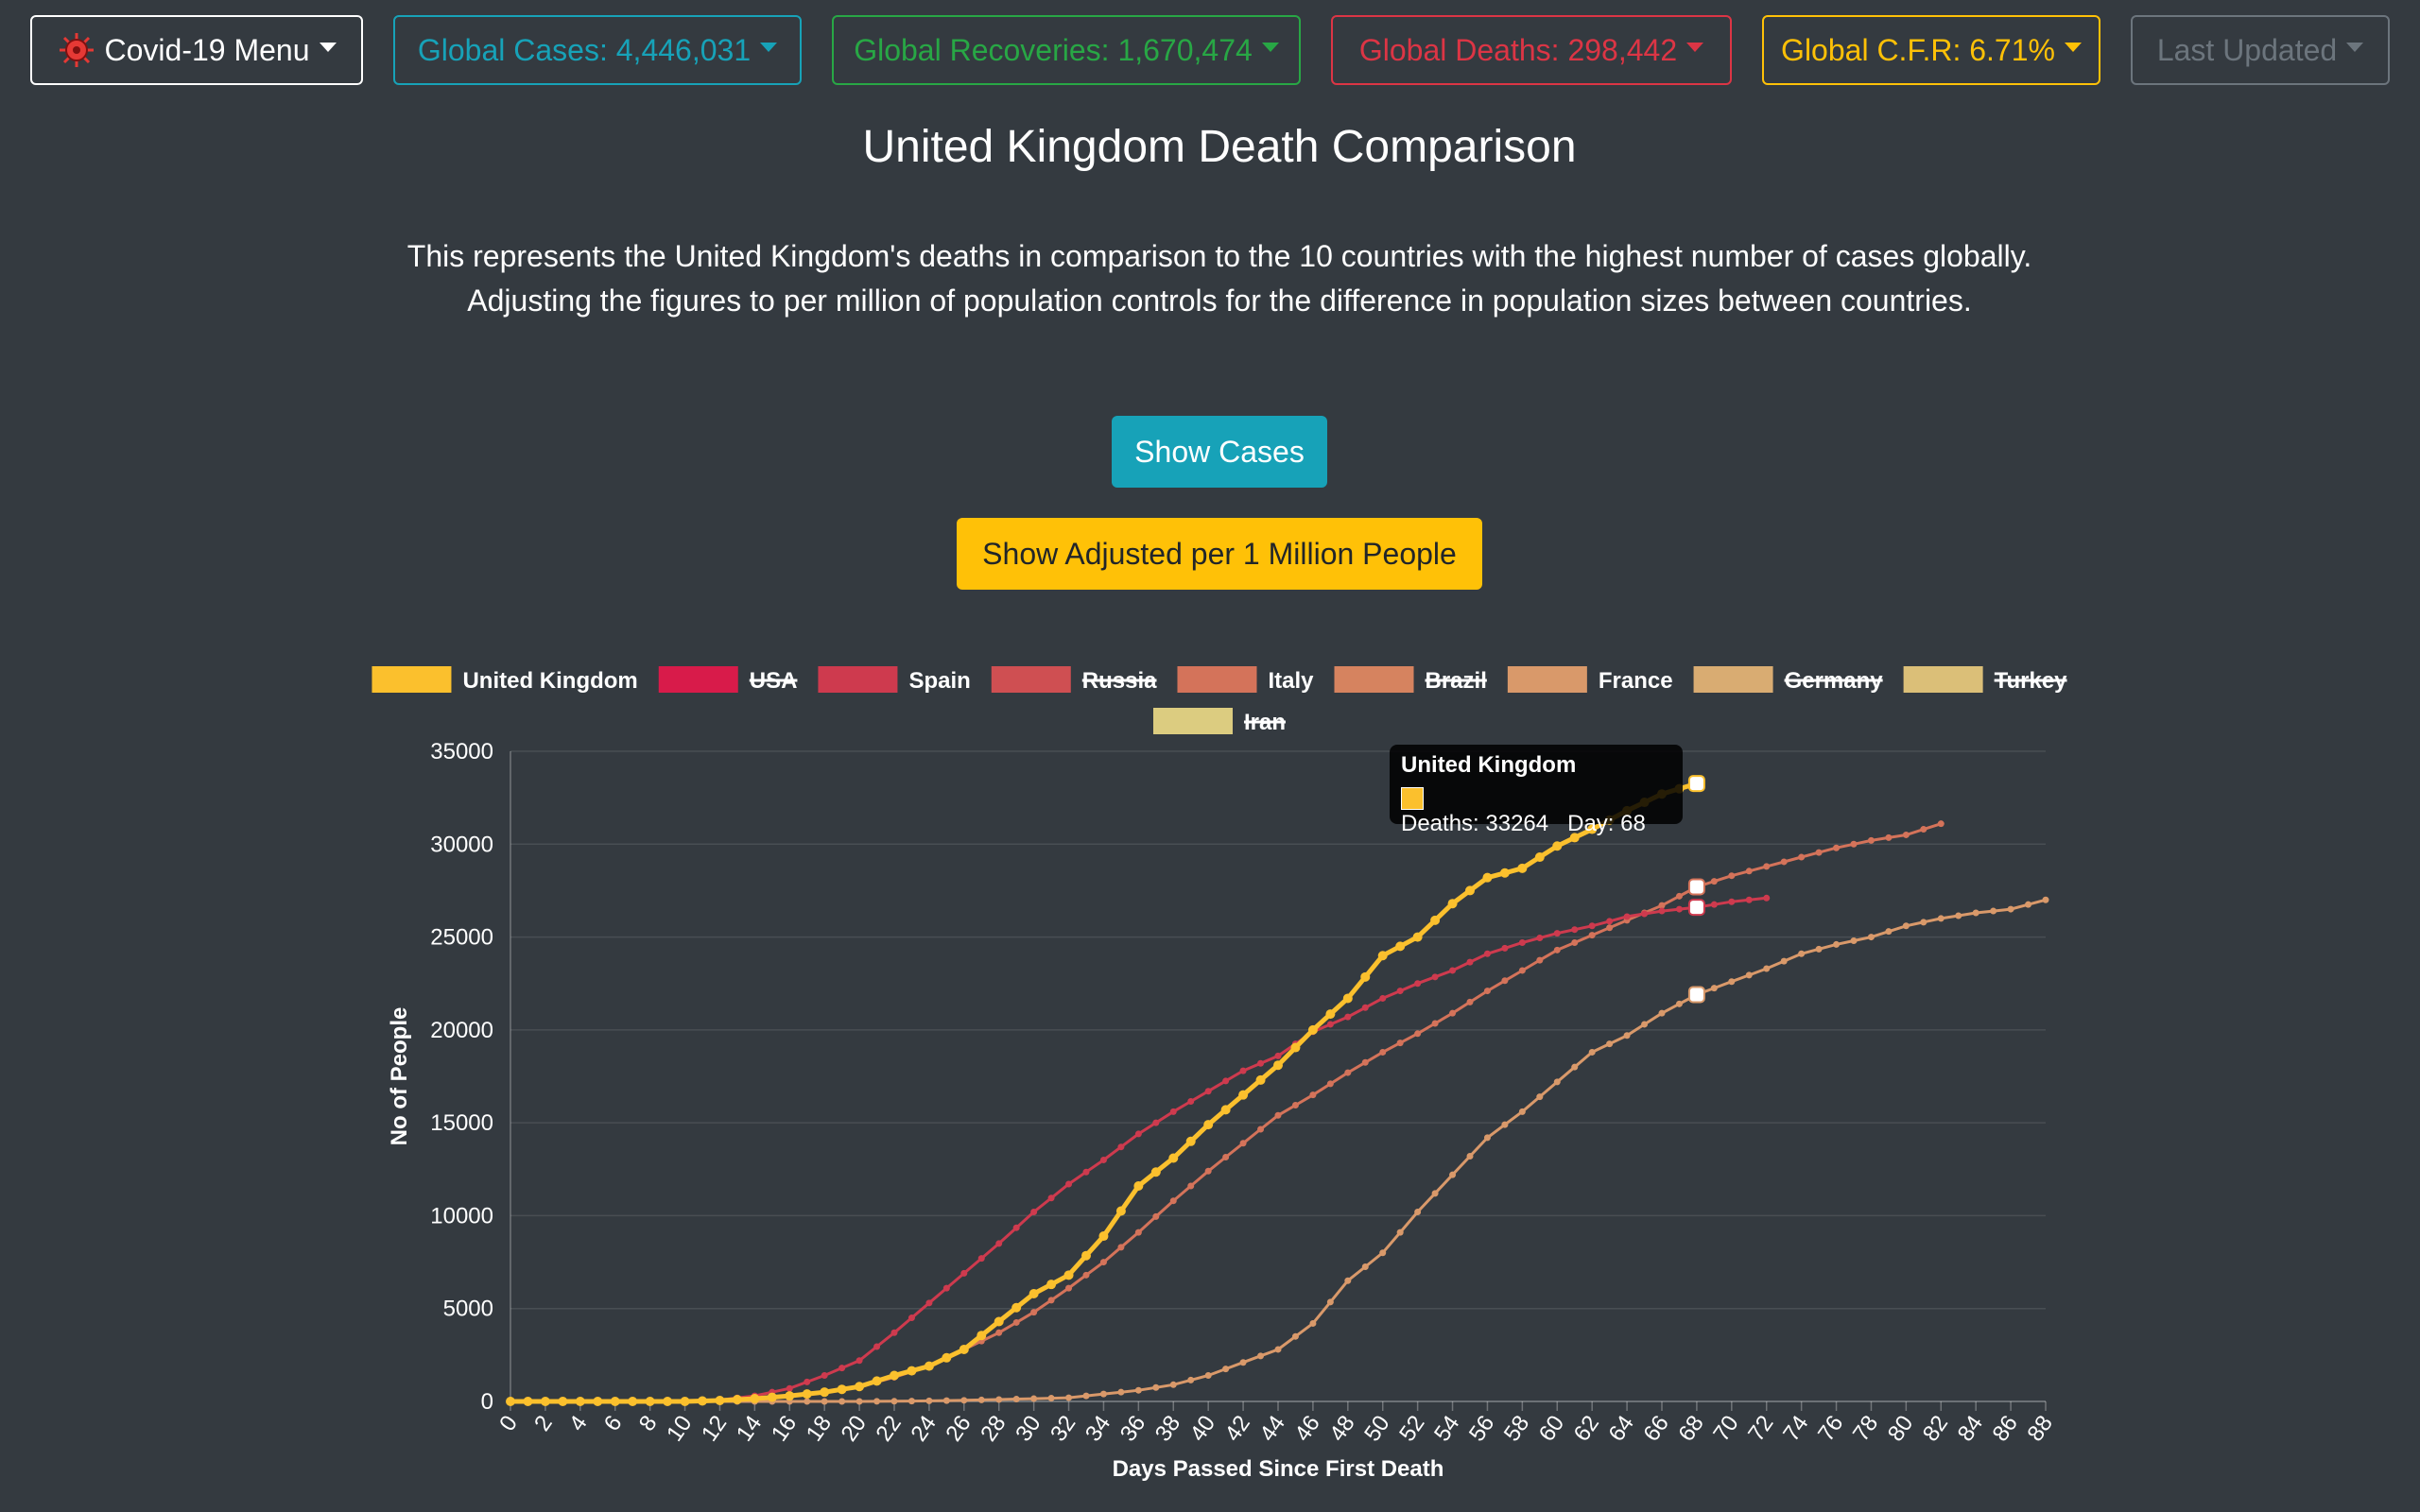 The image size is (2420, 1512). I want to click on global-cases-dropdown: Global Cases: 4,446,031, so click(597, 50).